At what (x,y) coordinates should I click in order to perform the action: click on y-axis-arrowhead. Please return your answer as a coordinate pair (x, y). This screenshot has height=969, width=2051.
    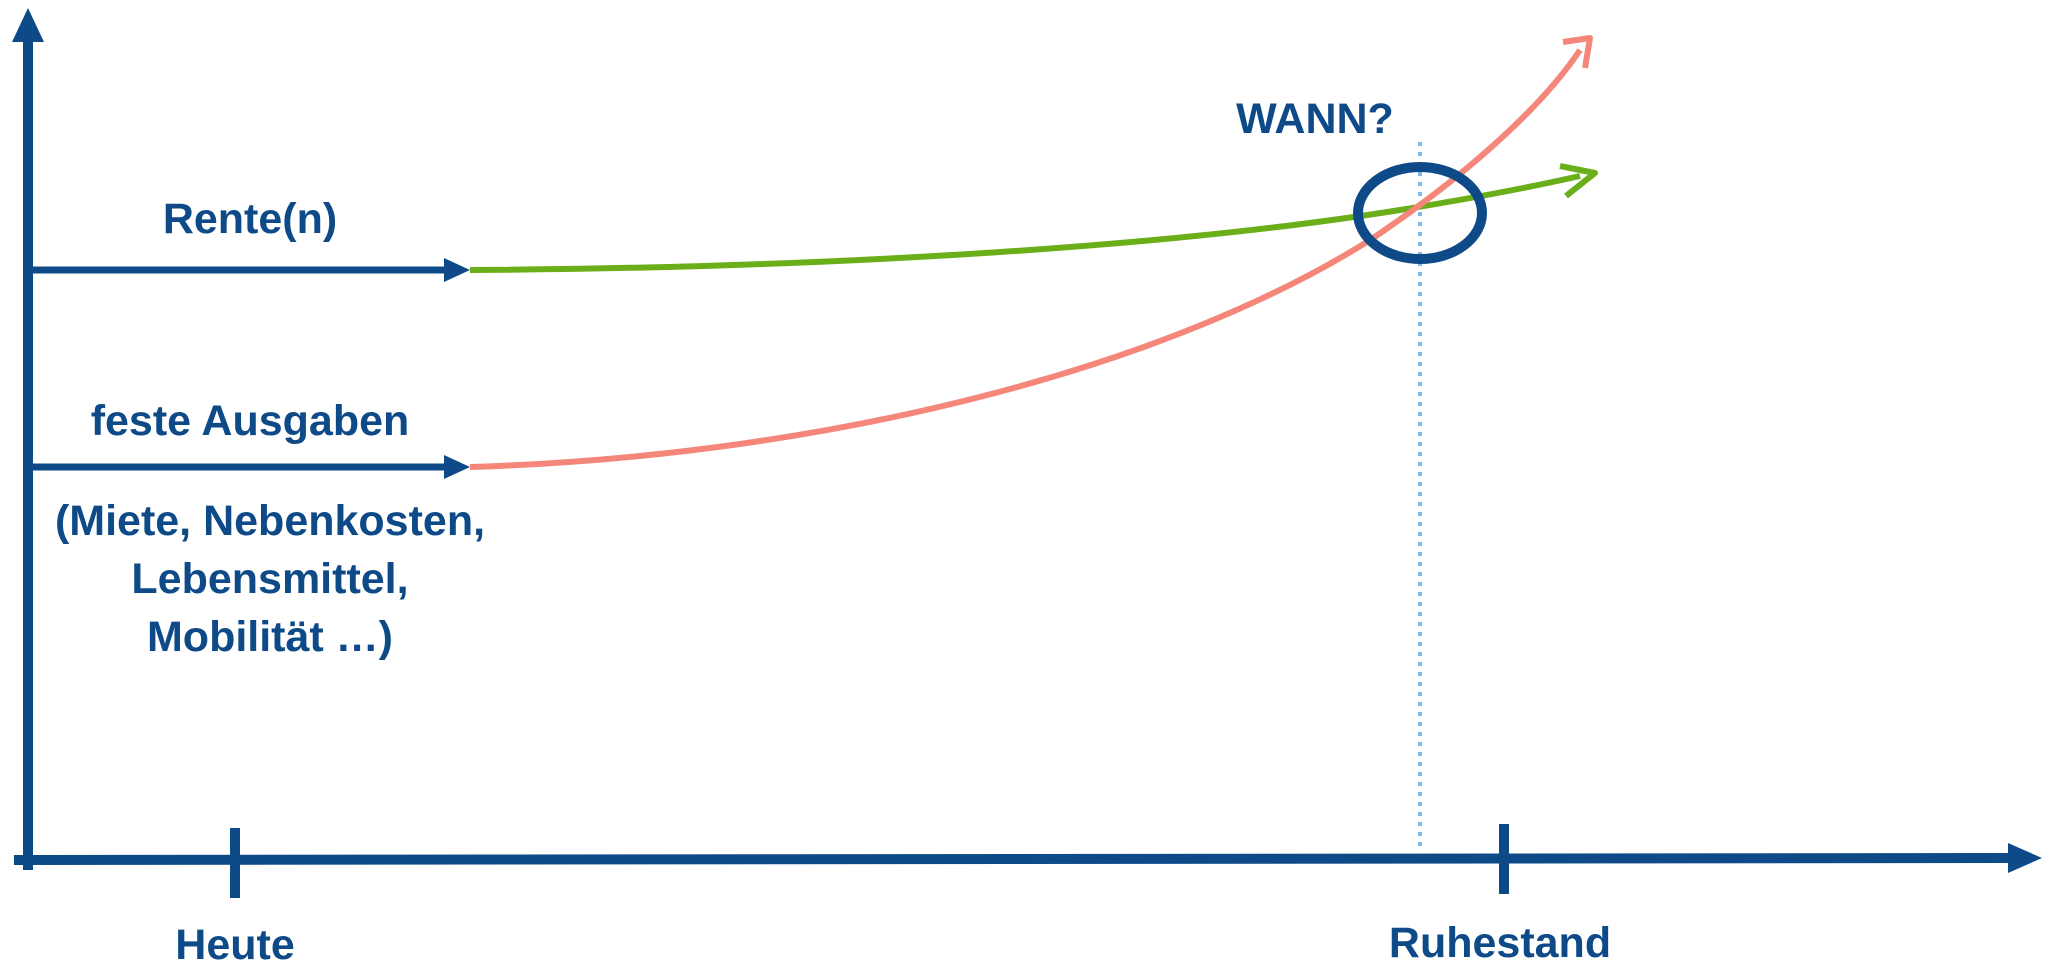
    Looking at the image, I should click on (28, 25).